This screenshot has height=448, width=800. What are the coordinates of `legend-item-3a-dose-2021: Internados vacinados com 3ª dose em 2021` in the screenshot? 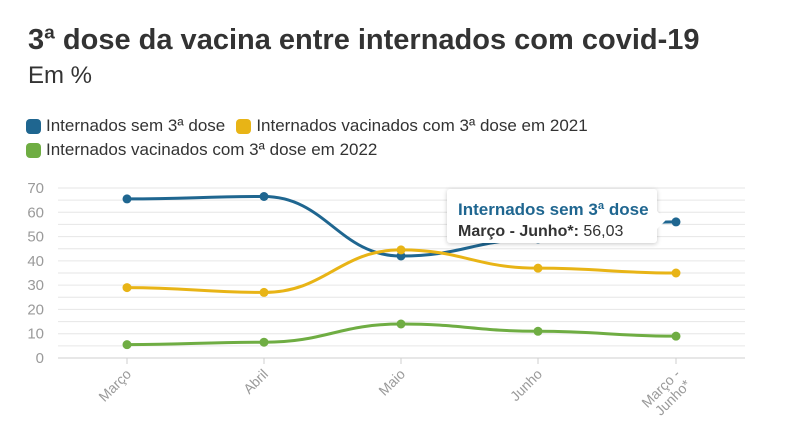 It's located at (412, 126).